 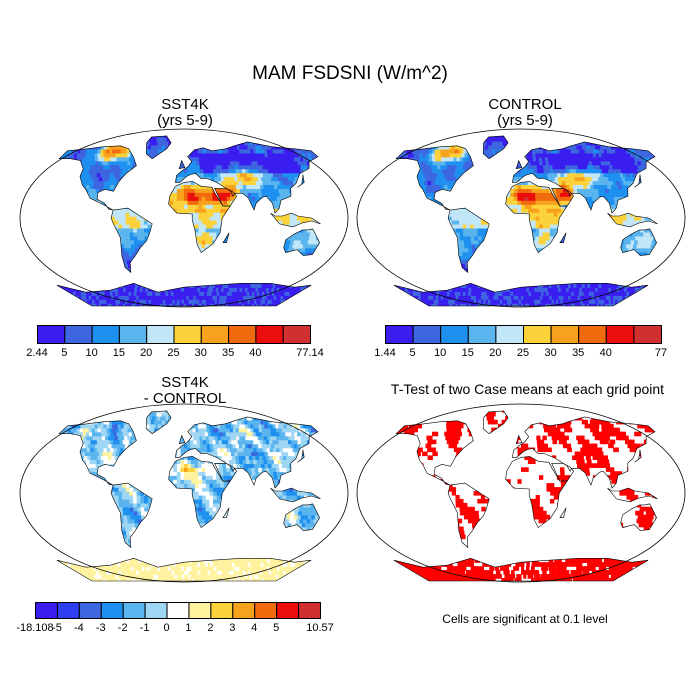 What do you see at coordinates (185, 398) in the screenshot?
I see `diff-title-line2: - CONTROL` at bounding box center [185, 398].